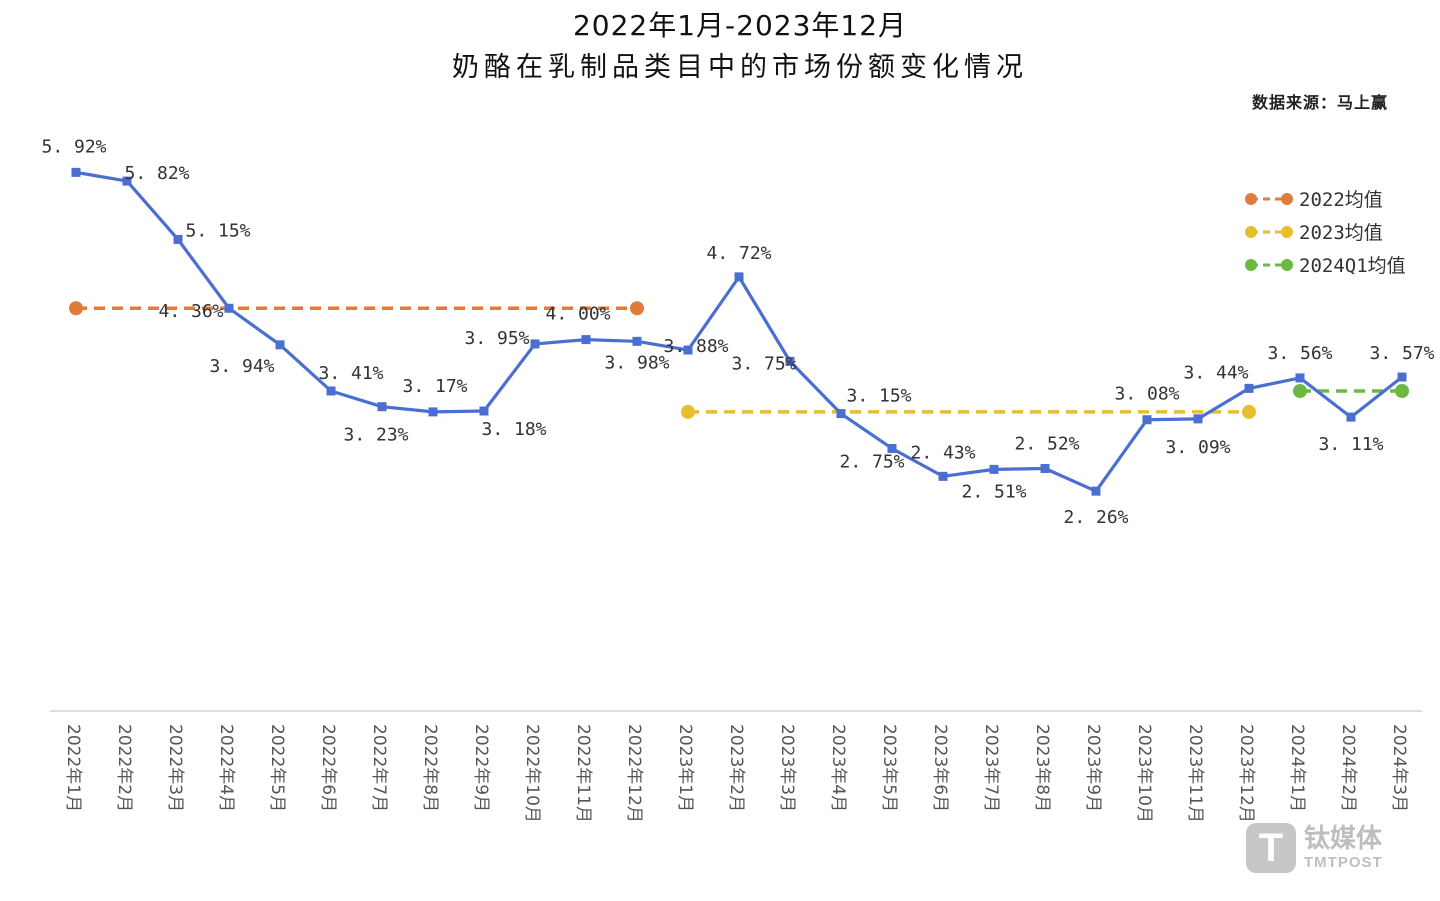  Describe the element at coordinates (583, 773) in the screenshot. I see `x-tick-label: 2022年11月` at that location.